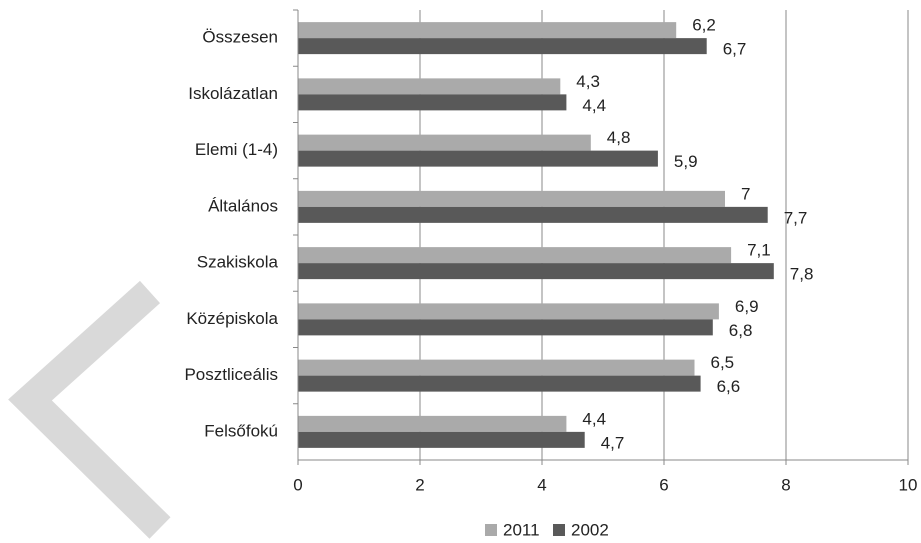  What do you see at coordinates (89, 409) in the screenshot?
I see `watermark` at bounding box center [89, 409].